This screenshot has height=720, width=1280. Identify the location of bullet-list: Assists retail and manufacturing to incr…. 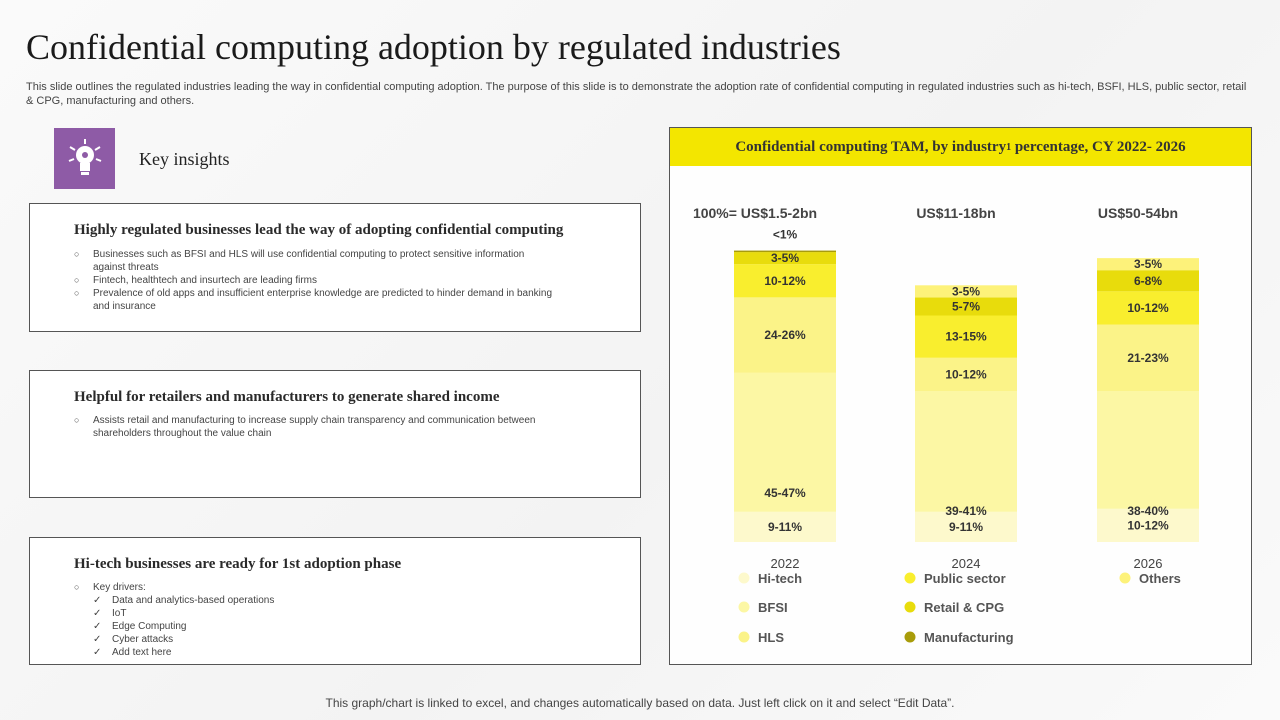
(309, 427).